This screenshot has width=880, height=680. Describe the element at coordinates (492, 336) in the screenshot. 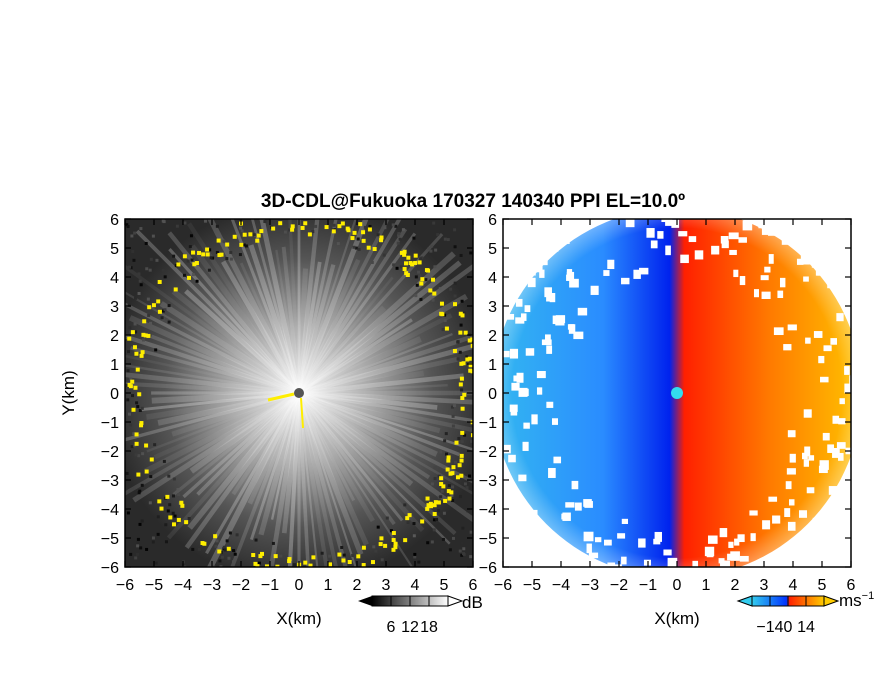

I see `right-ytick-label: 2` at that location.